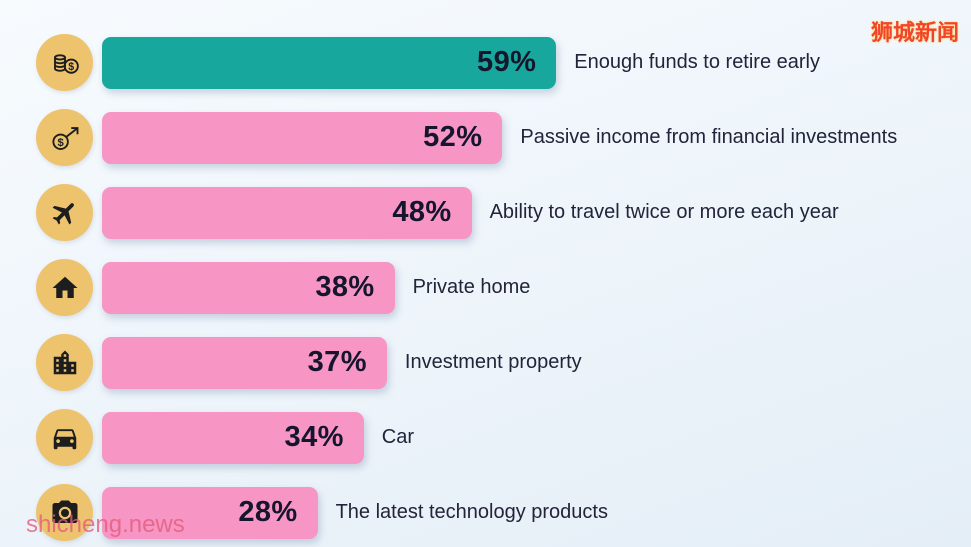  I want to click on bar-category-label: Enough funds to retire early, so click(697, 62).